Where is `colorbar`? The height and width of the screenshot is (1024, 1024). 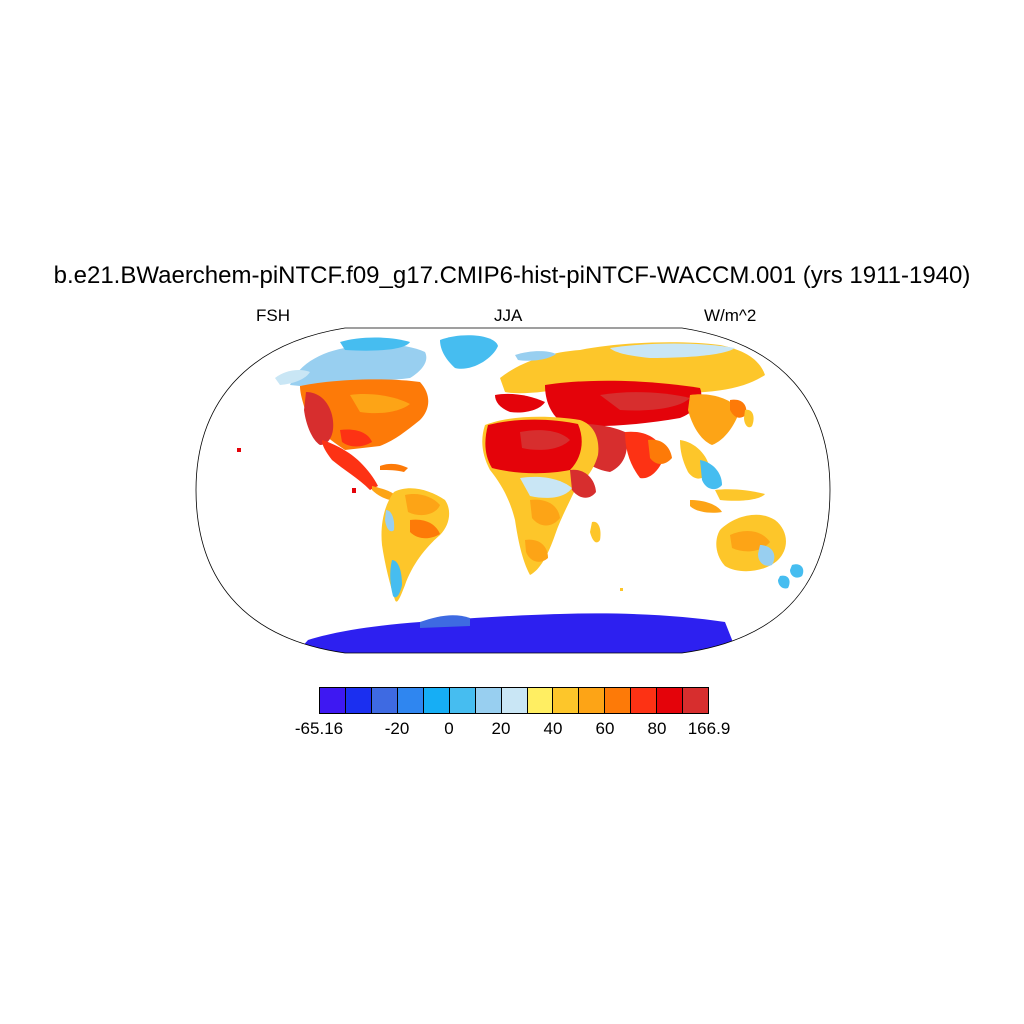 colorbar is located at coordinates (514, 700).